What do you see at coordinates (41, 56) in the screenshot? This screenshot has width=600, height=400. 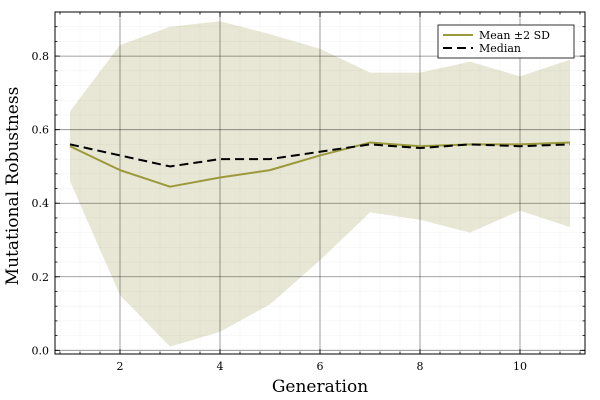 I see `y-tick-label: 0.8` at bounding box center [41, 56].